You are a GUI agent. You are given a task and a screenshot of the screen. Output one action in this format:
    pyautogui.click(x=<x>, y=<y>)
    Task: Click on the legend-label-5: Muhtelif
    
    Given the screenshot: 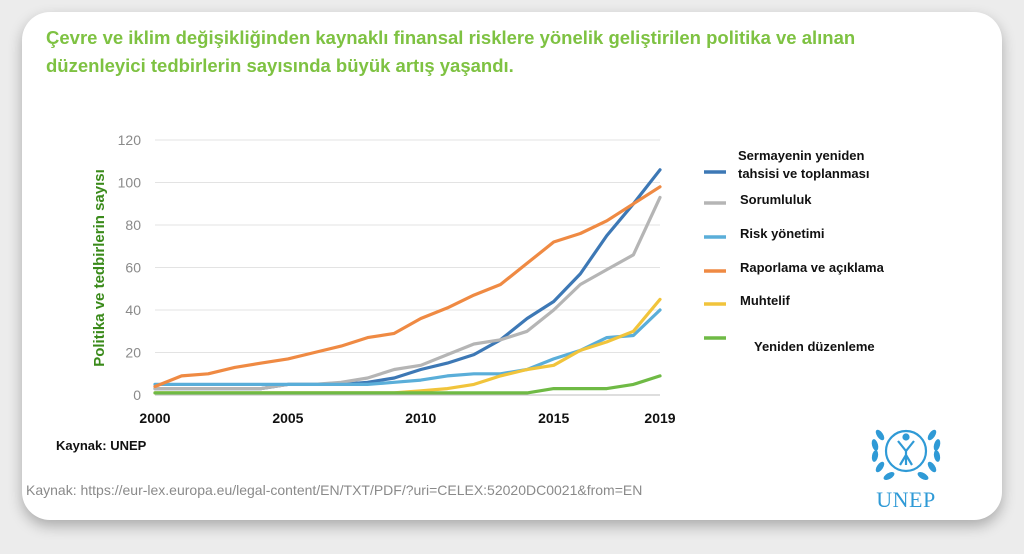 What is the action you would take?
    pyautogui.click(x=765, y=300)
    